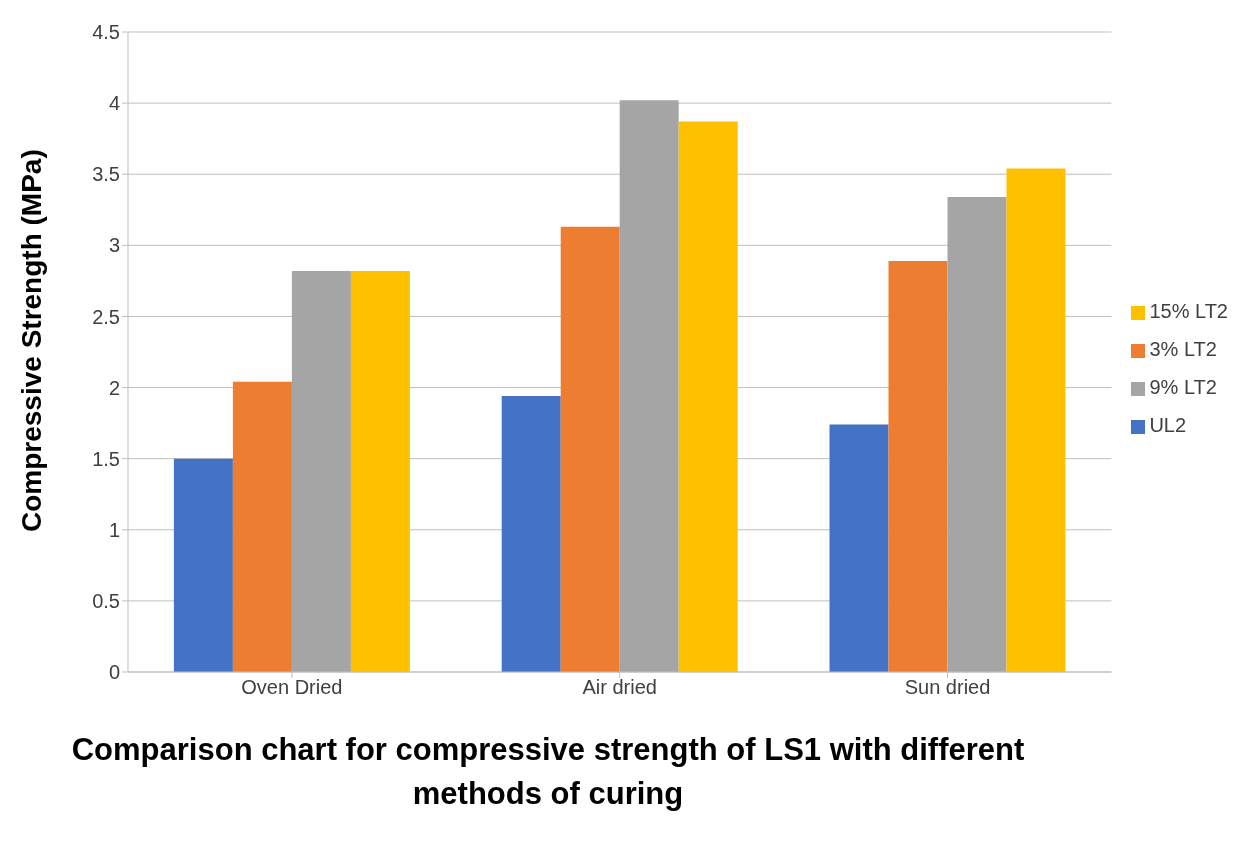 The width and height of the screenshot is (1260, 850). What do you see at coordinates (106, 32) in the screenshot?
I see `y-tick-label: 4.5` at bounding box center [106, 32].